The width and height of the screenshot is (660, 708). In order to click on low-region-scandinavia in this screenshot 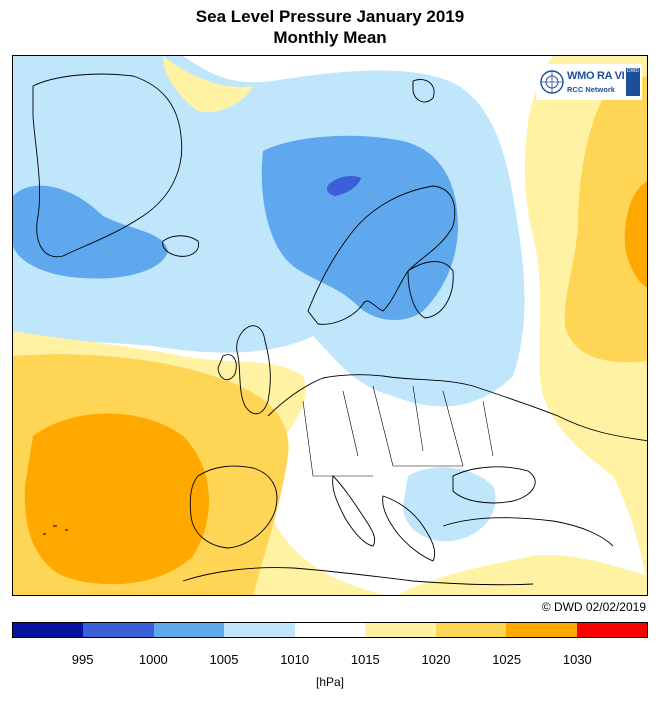, I will do `click(359, 228)`.